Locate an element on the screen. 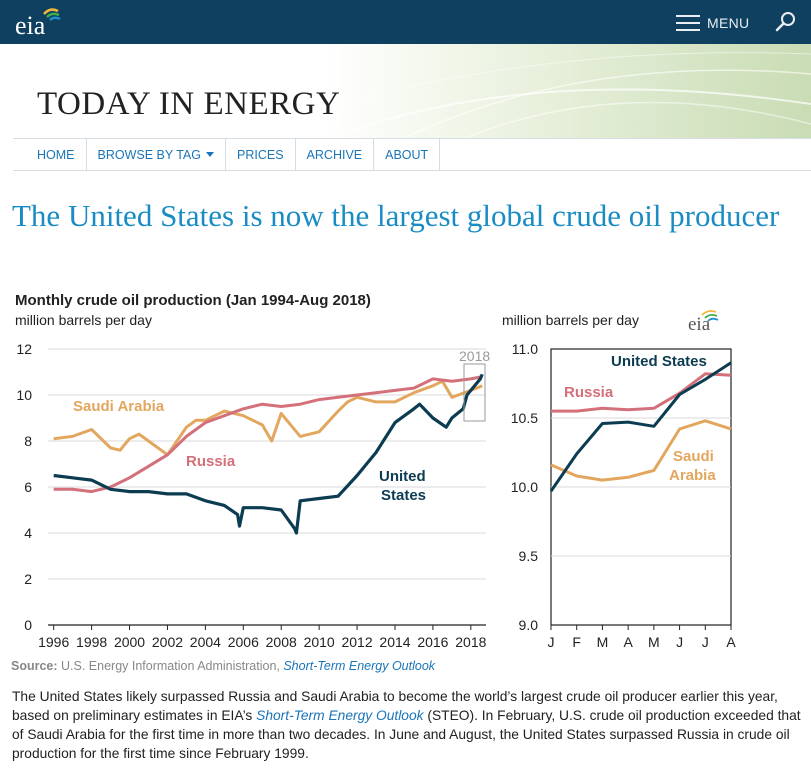  left-x-tick-label: 2016 is located at coordinates (432, 642).